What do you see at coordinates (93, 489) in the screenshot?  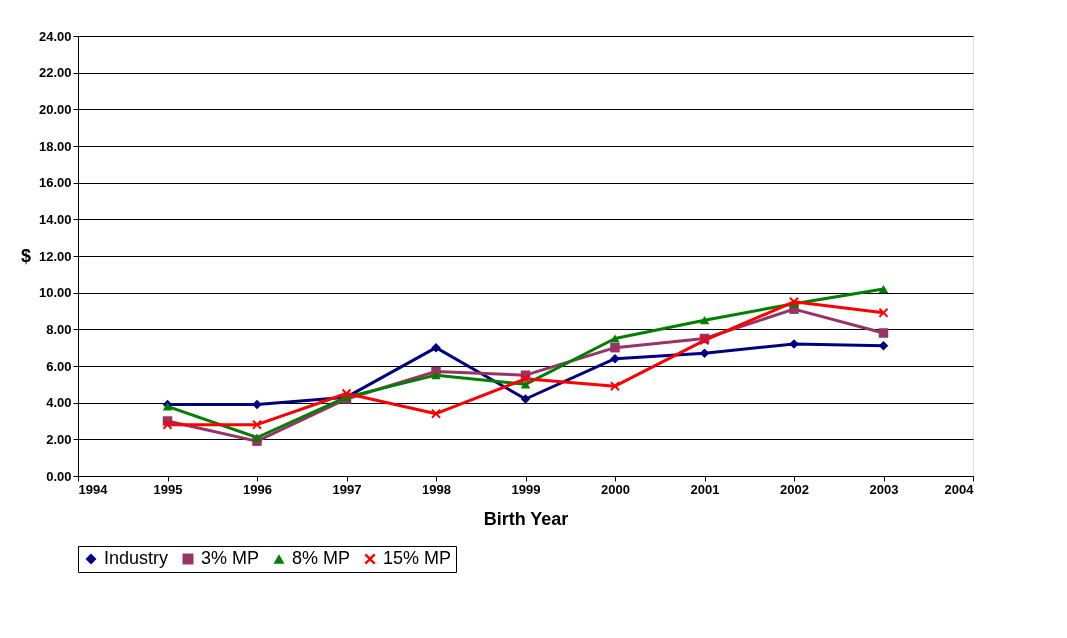 I see `x-tick-label: 1994` at bounding box center [93, 489].